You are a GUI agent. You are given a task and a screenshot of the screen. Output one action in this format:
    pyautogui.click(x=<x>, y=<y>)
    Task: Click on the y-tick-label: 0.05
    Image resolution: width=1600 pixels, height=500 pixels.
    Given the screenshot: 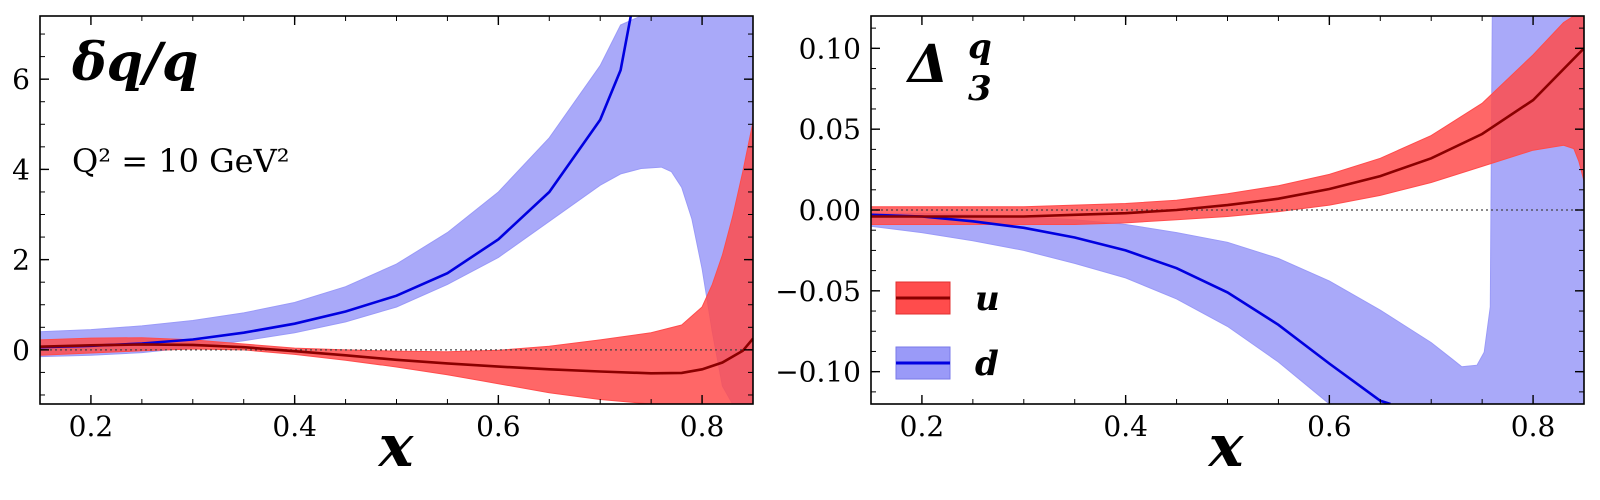 What is the action you would take?
    pyautogui.click(x=830, y=129)
    